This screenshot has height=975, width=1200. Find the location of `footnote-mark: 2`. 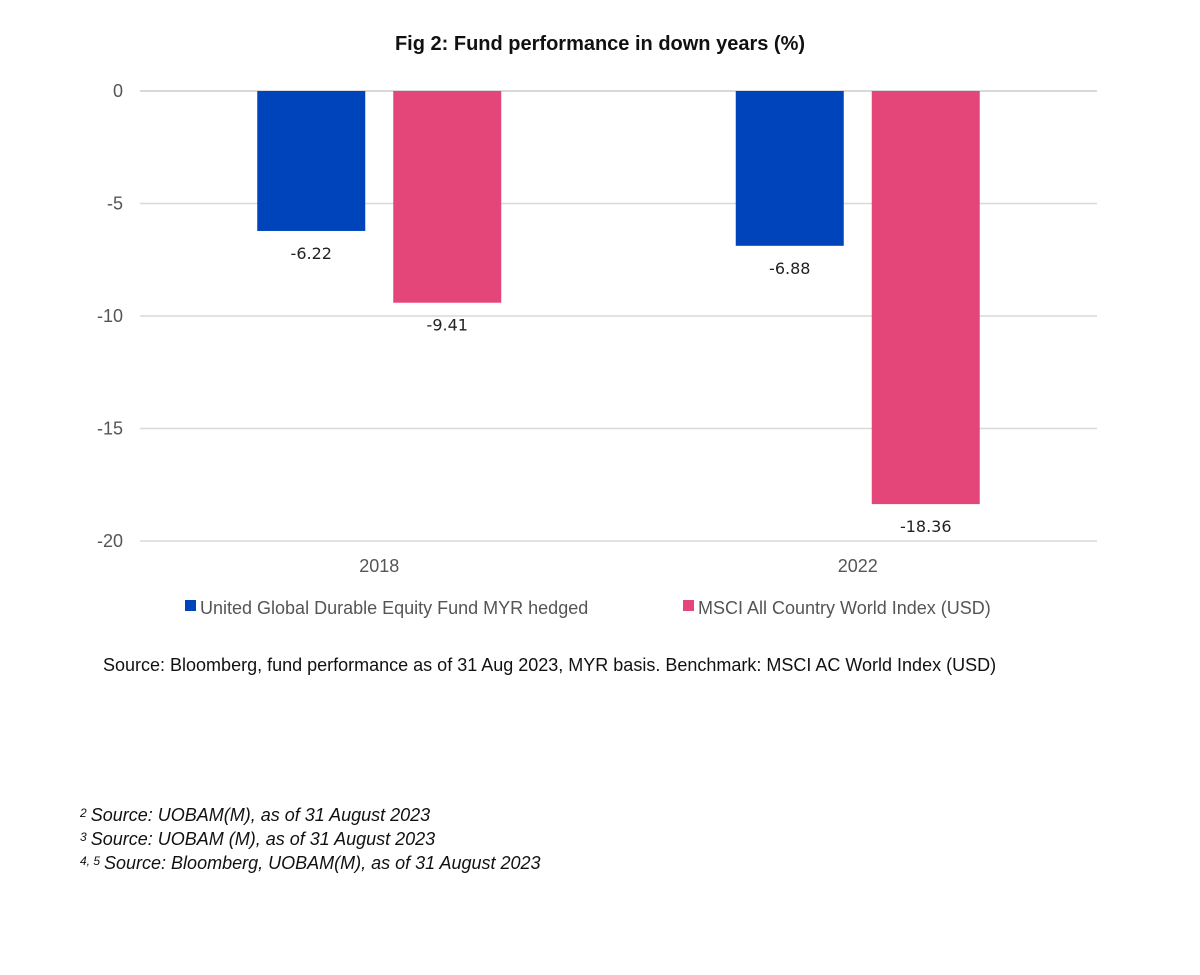

footnote-mark: 2 is located at coordinates (83, 813).